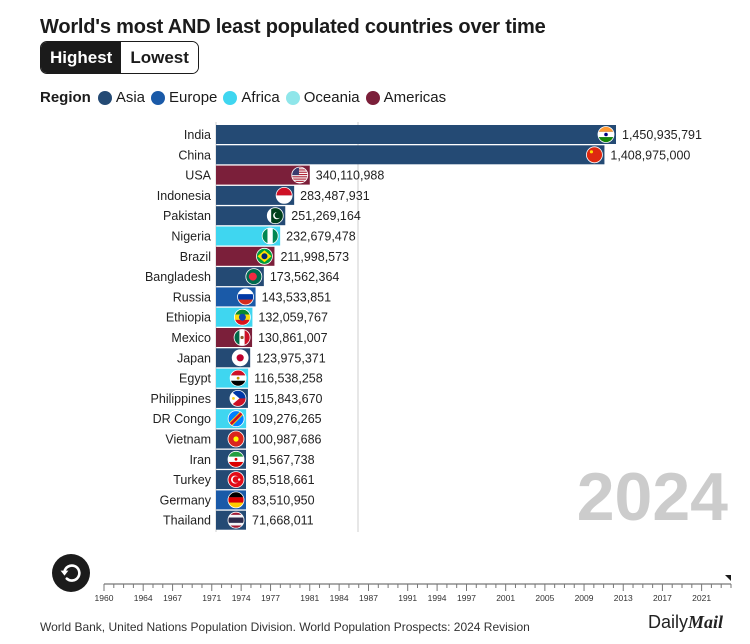 The width and height of the screenshot is (750, 644). I want to click on country-label-usa: USA, so click(198, 176).